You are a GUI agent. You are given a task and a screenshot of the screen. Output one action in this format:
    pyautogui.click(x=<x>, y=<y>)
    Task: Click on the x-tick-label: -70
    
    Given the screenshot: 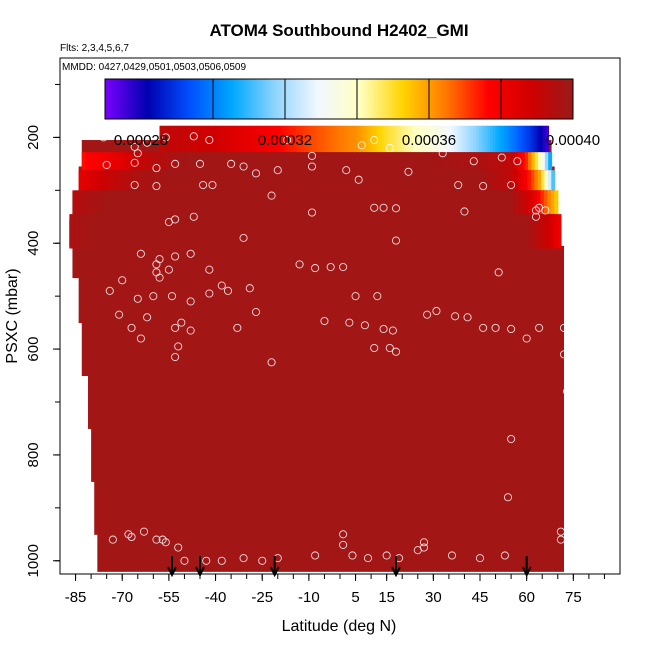 What is the action you would take?
    pyautogui.click(x=122, y=597)
    